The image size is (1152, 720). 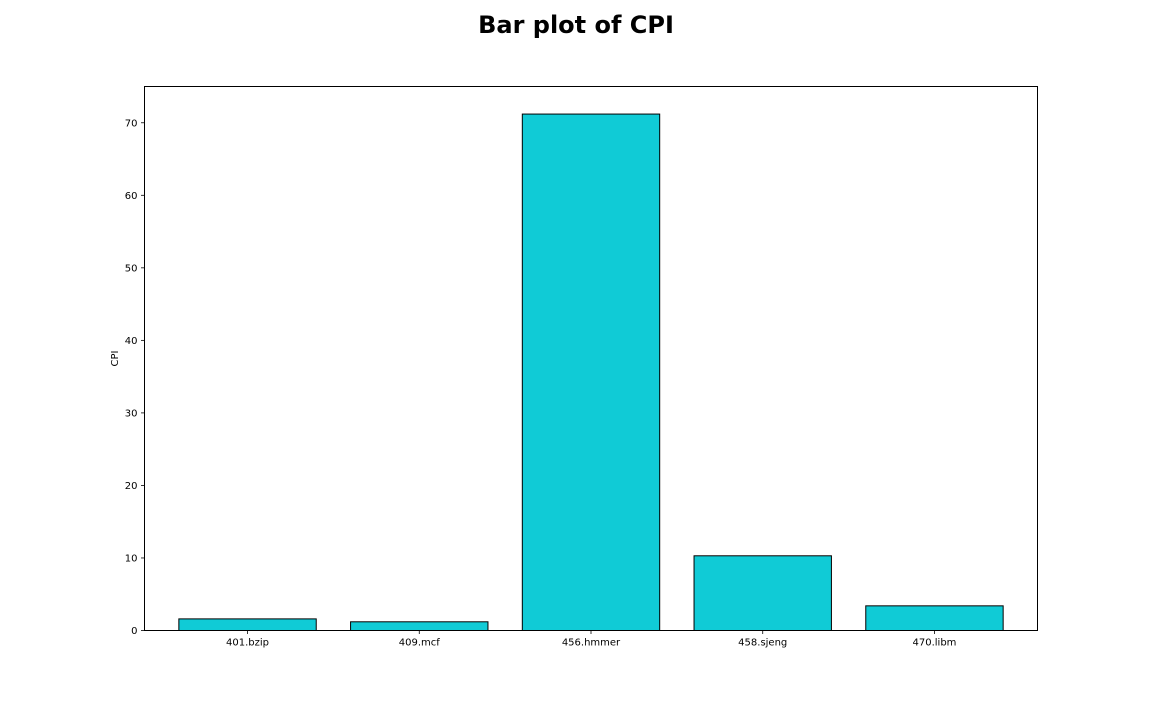 I want to click on chart-title: Bar plot of CPI, so click(x=576, y=25).